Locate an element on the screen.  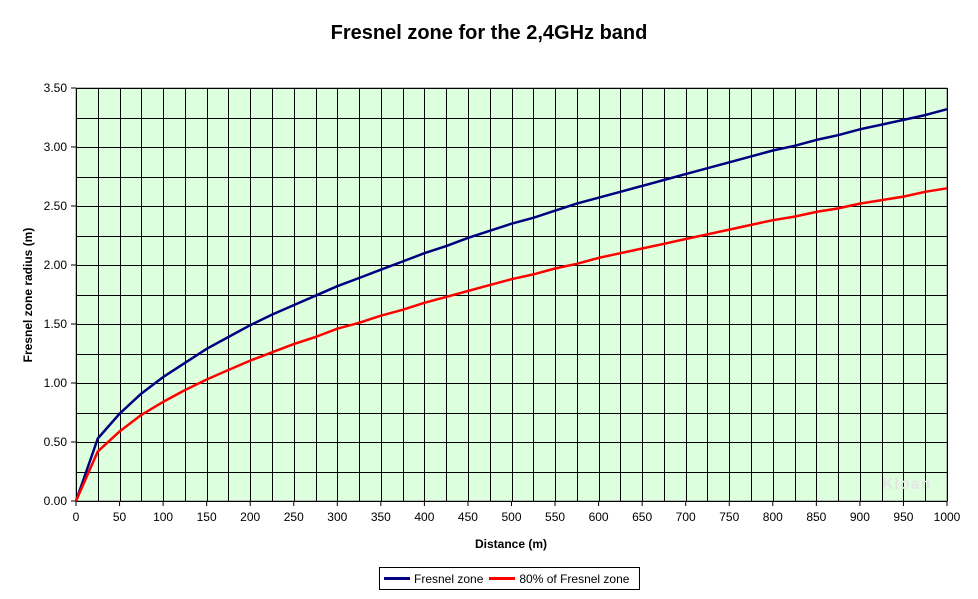
y-tick-label: 2.00 is located at coordinates (56, 265).